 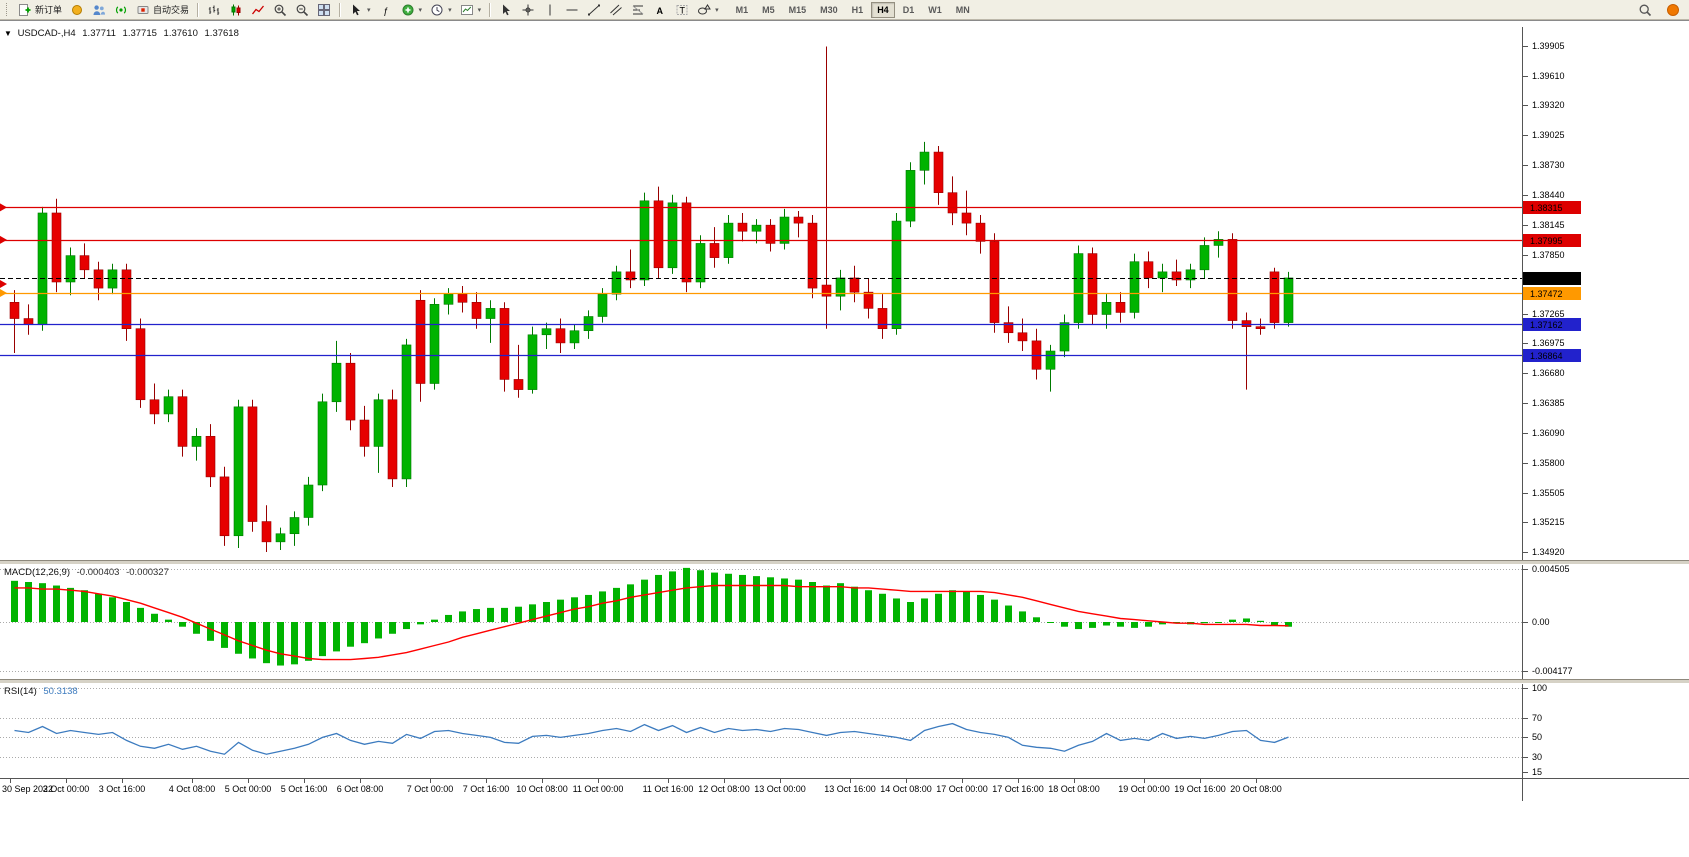 I want to click on pointer-icon, so click(x=506, y=10).